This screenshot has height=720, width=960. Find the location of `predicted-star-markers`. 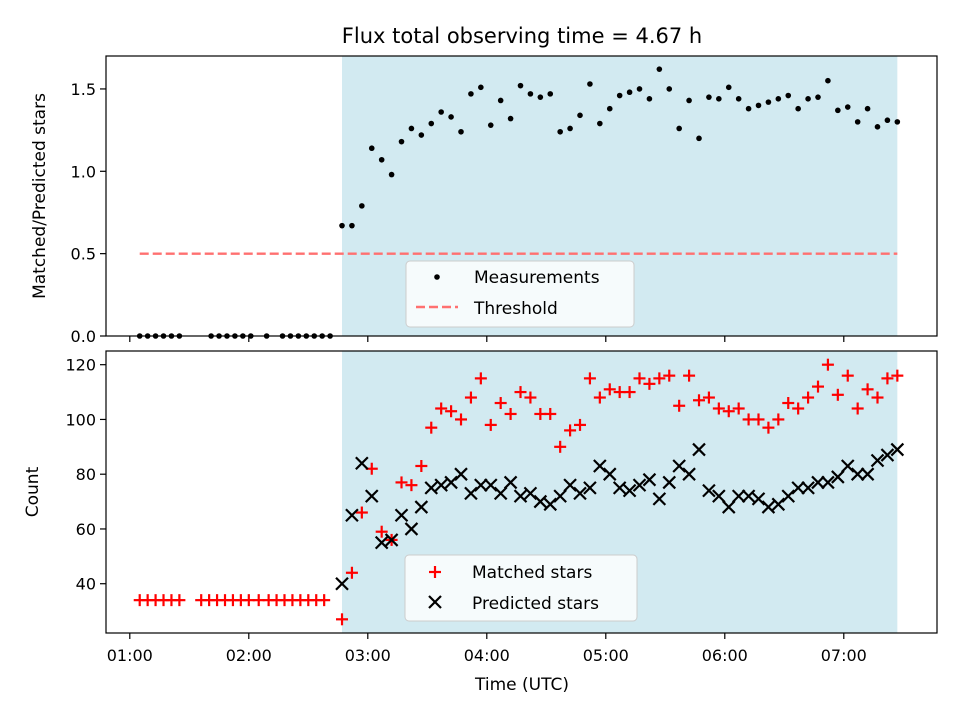

predicted-star-markers is located at coordinates (620, 516).